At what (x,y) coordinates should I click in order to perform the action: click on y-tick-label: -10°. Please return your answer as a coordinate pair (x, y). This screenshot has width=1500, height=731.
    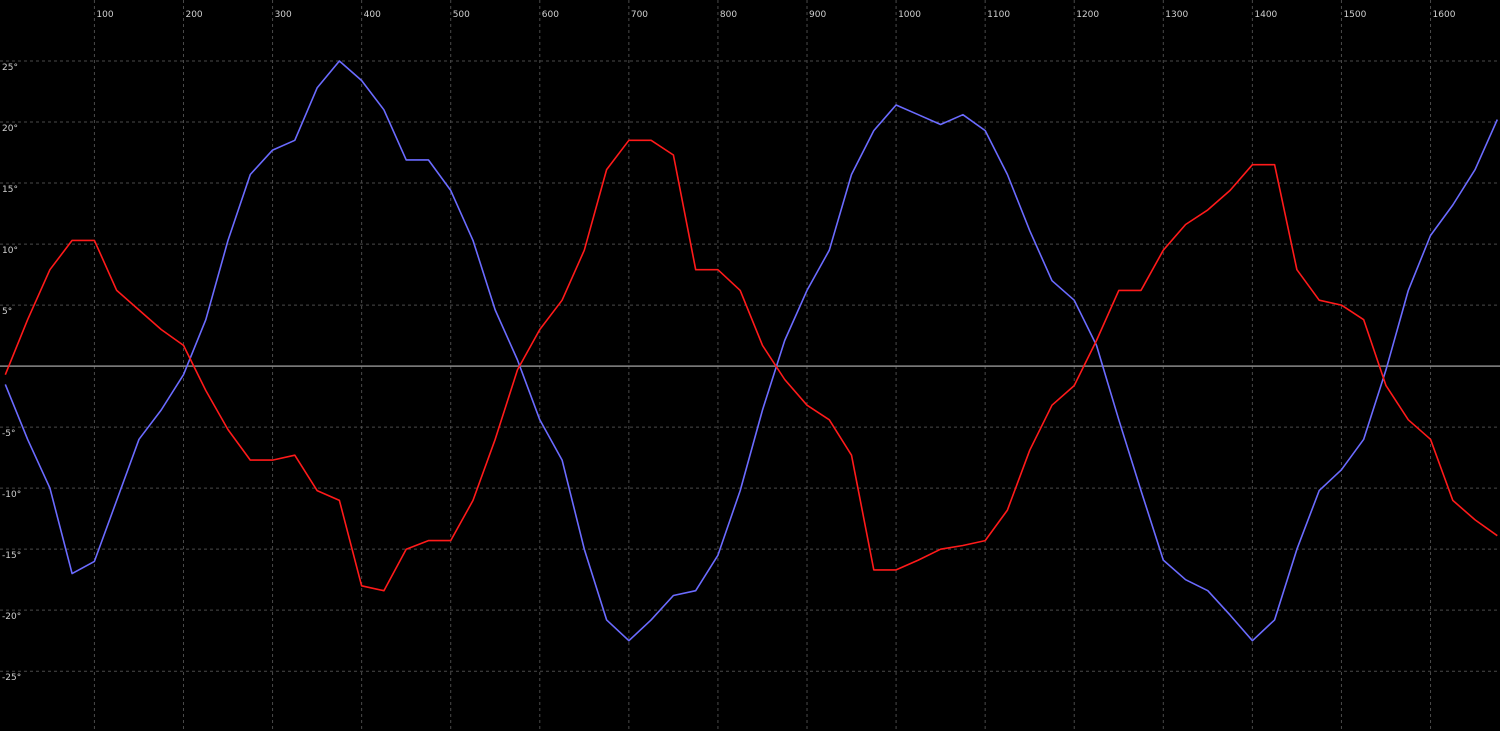
    Looking at the image, I should click on (11, 495).